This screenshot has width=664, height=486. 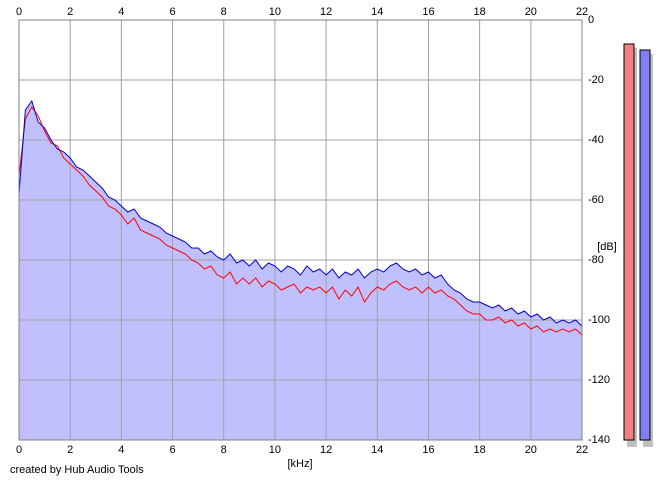 What do you see at coordinates (596, 200) in the screenshot?
I see `y-tick-label: -60` at bounding box center [596, 200].